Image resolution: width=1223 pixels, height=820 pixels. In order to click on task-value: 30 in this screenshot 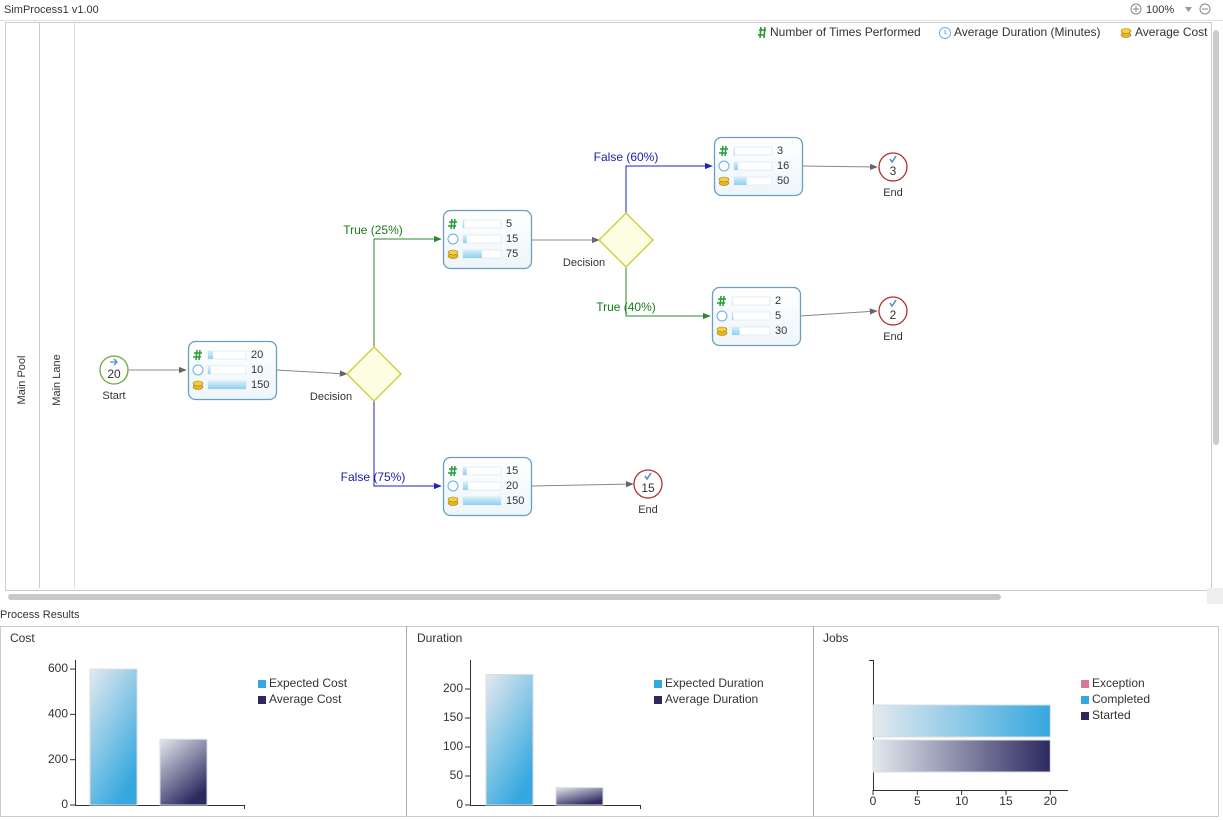, I will do `click(781, 331)`.